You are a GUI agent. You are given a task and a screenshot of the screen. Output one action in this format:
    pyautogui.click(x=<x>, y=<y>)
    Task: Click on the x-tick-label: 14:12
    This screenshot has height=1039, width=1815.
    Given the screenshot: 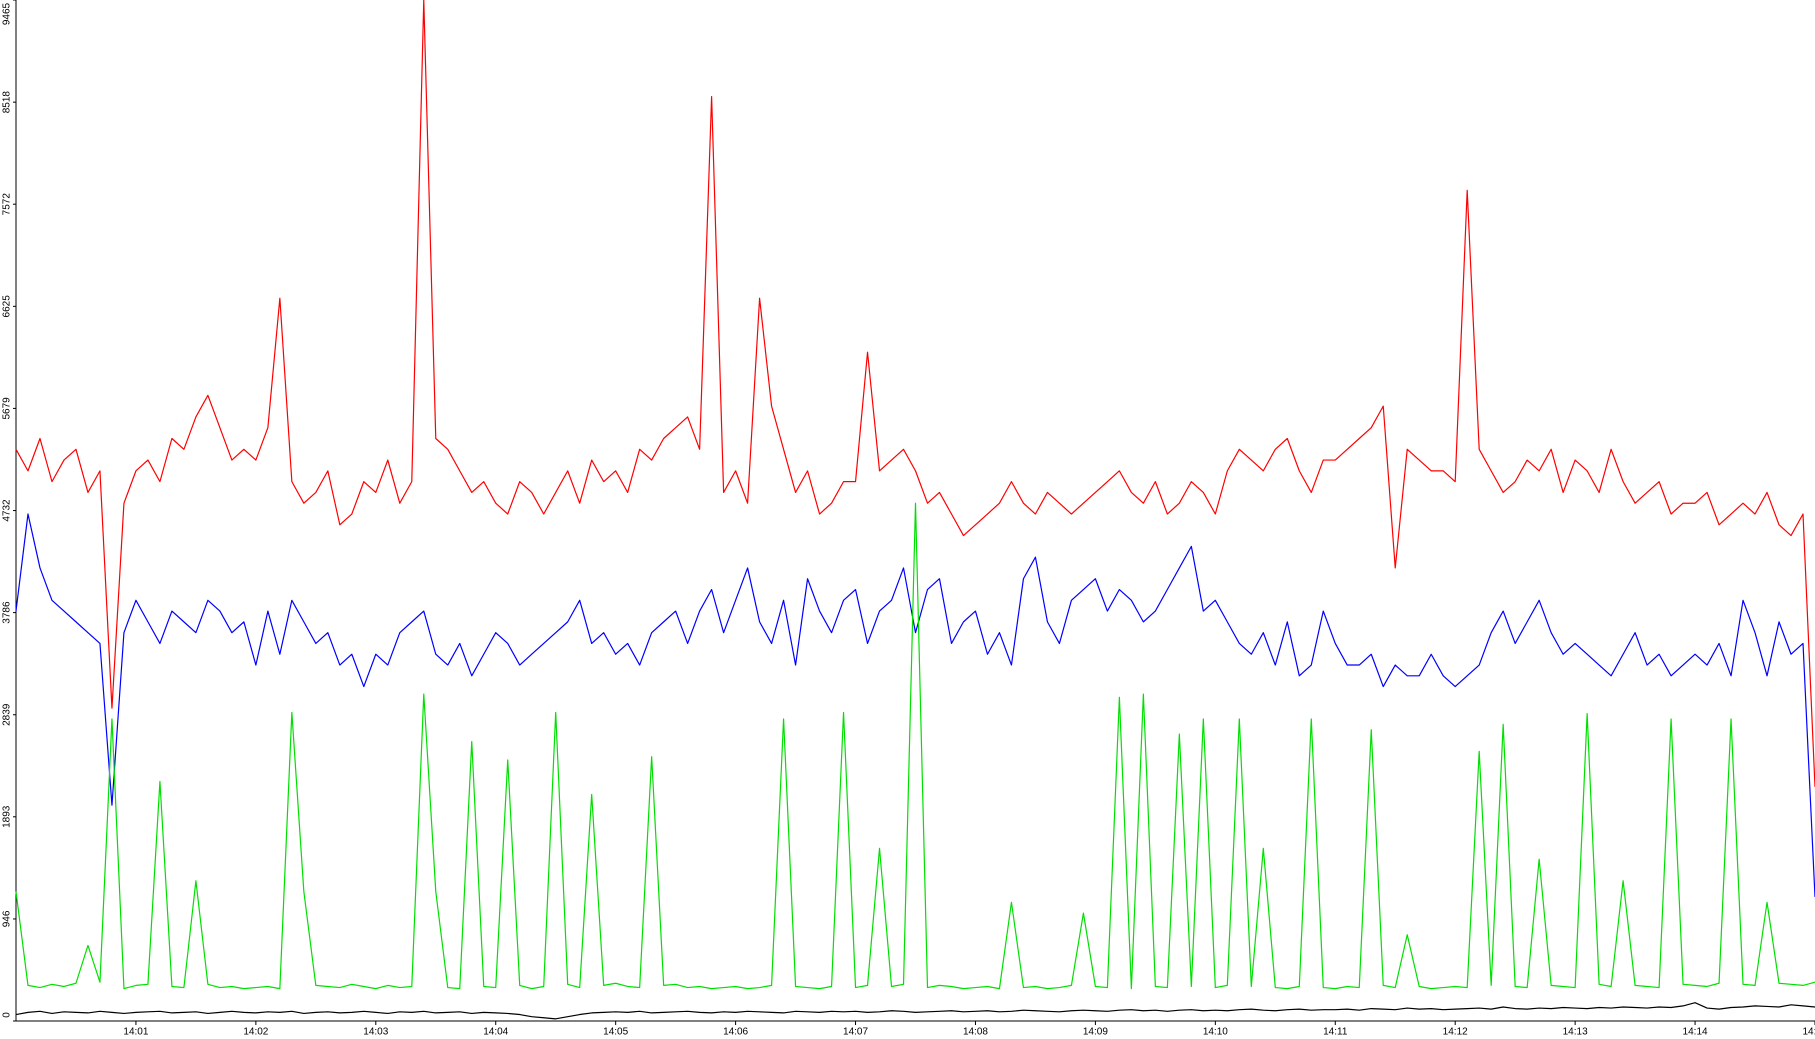 What is the action you would take?
    pyautogui.click(x=1455, y=1032)
    